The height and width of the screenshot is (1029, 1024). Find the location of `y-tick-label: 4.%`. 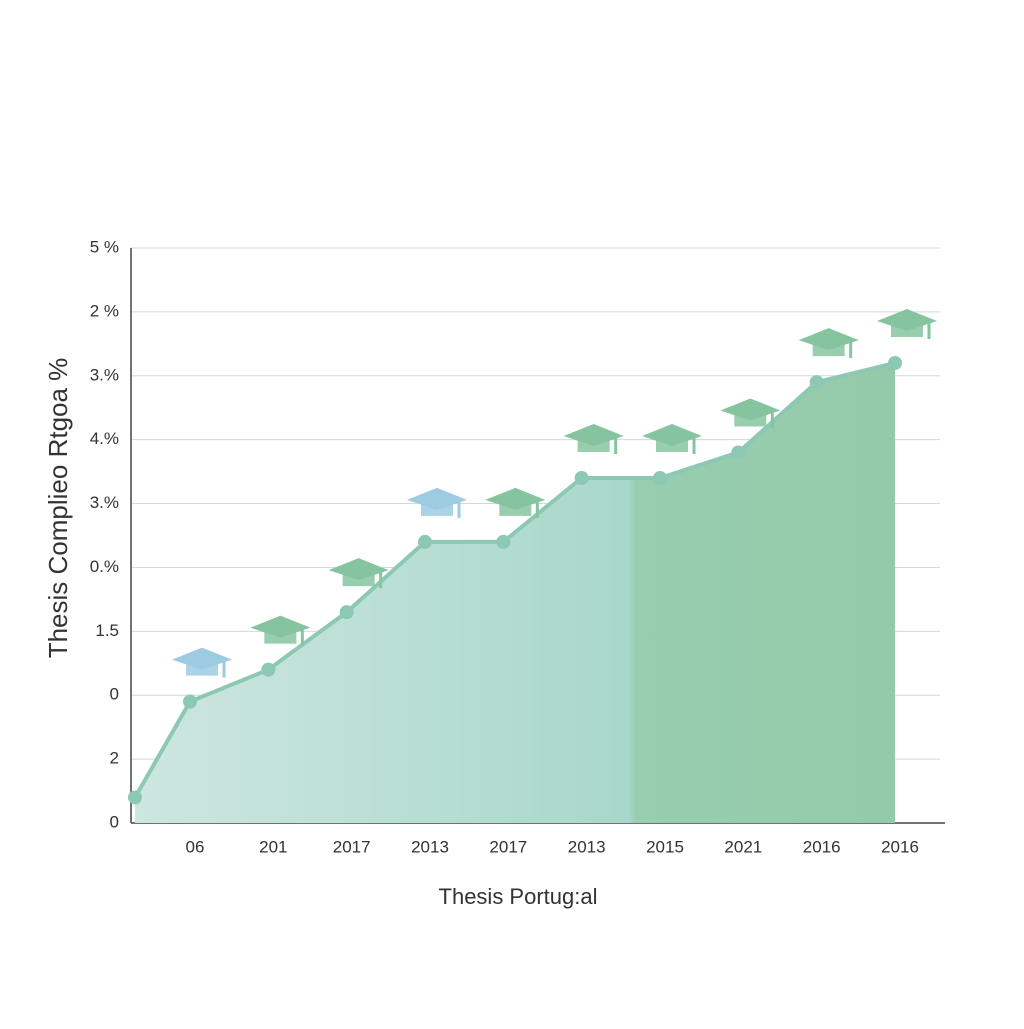

y-tick-label: 4.% is located at coordinates (104, 438).